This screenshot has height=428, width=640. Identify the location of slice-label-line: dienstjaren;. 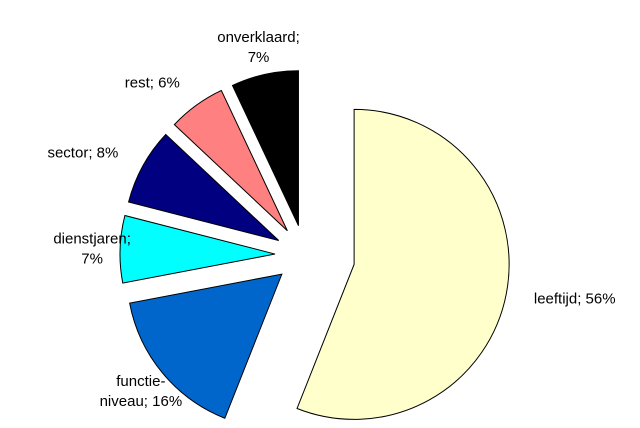
(92, 238).